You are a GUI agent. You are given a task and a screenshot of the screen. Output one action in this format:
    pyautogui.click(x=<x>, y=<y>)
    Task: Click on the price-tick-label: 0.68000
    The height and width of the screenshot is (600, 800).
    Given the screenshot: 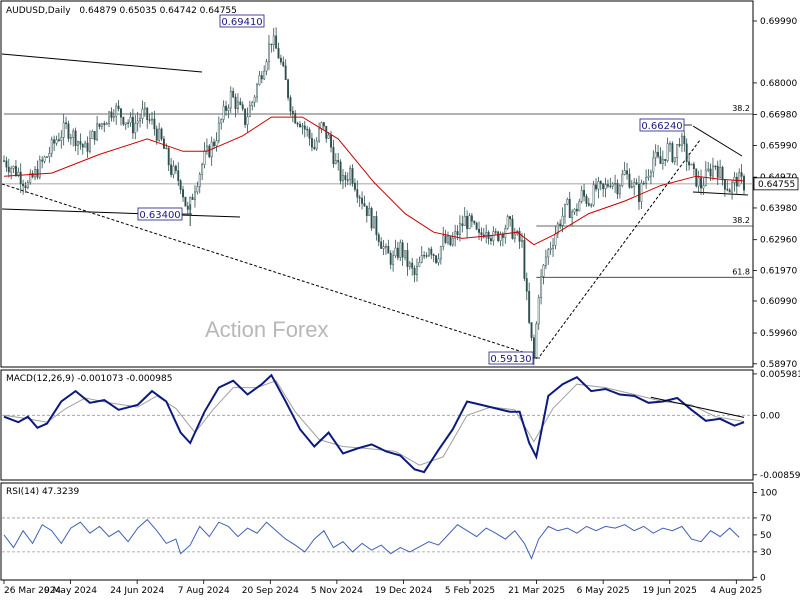 What is the action you would take?
    pyautogui.click(x=778, y=84)
    